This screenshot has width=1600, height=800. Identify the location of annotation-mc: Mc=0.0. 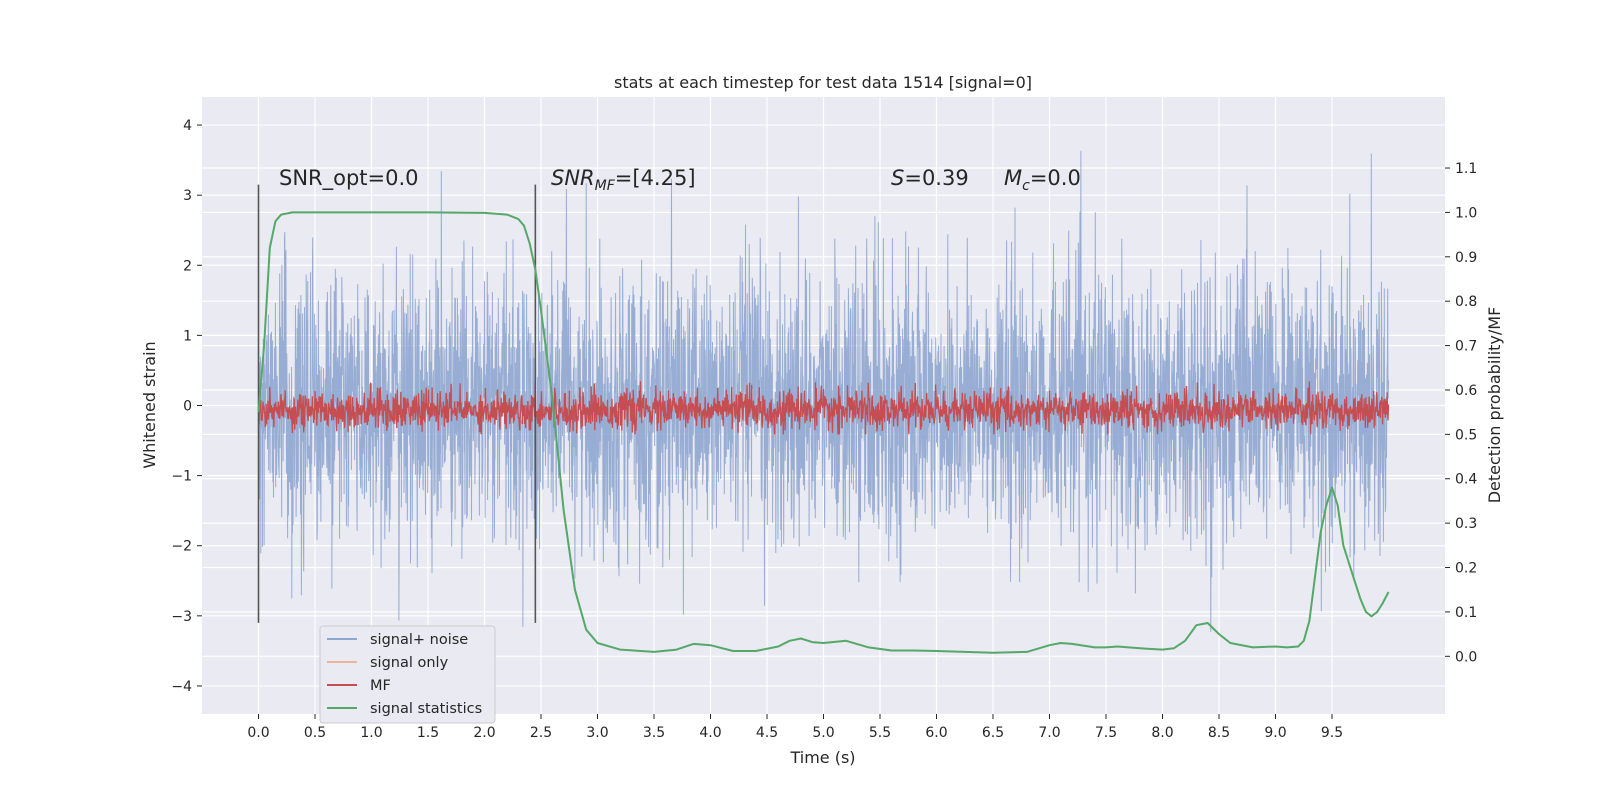
(1042, 180).